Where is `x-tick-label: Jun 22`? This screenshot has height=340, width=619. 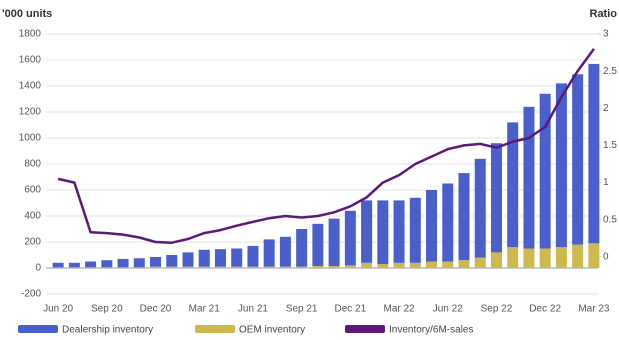
x-tick-label: Jun 22 is located at coordinates (448, 309).